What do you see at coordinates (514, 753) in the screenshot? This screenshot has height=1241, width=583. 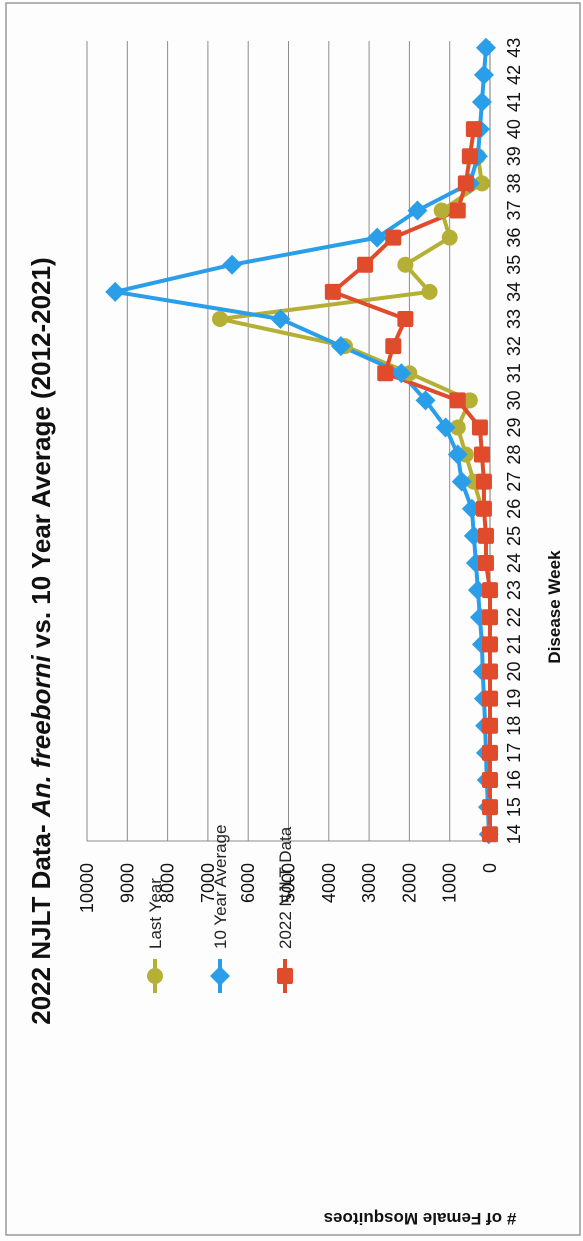 I see `x-tick-label: 17` at bounding box center [514, 753].